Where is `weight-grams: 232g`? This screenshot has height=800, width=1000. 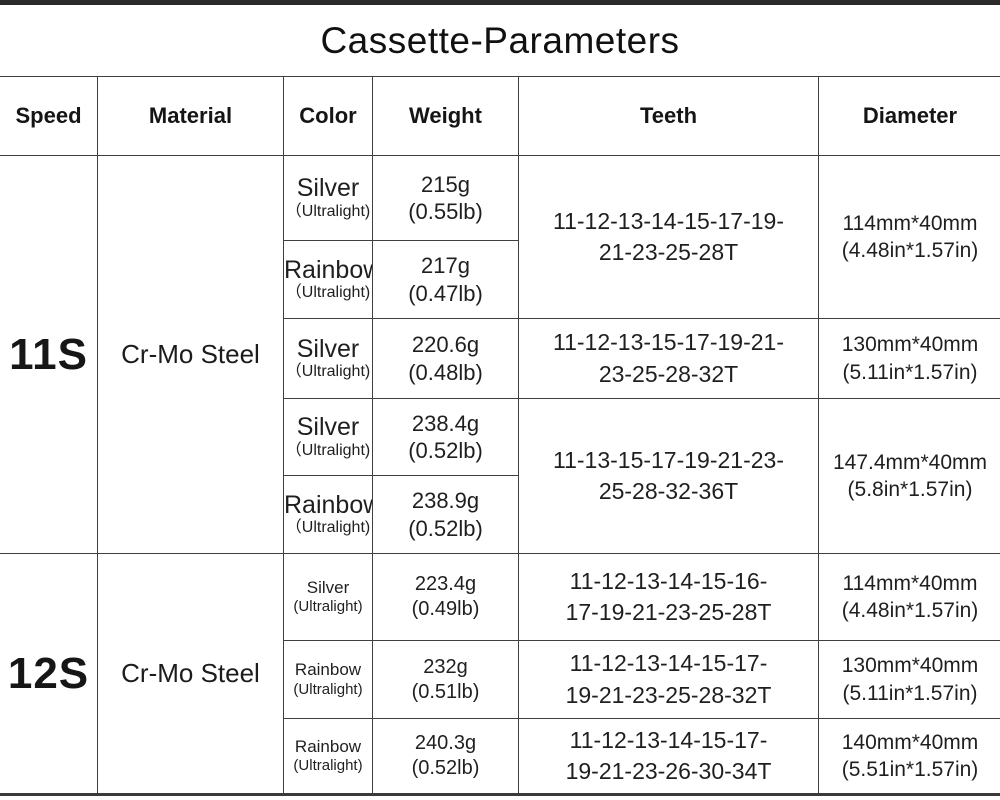 weight-grams: 232g is located at coordinates (445, 666).